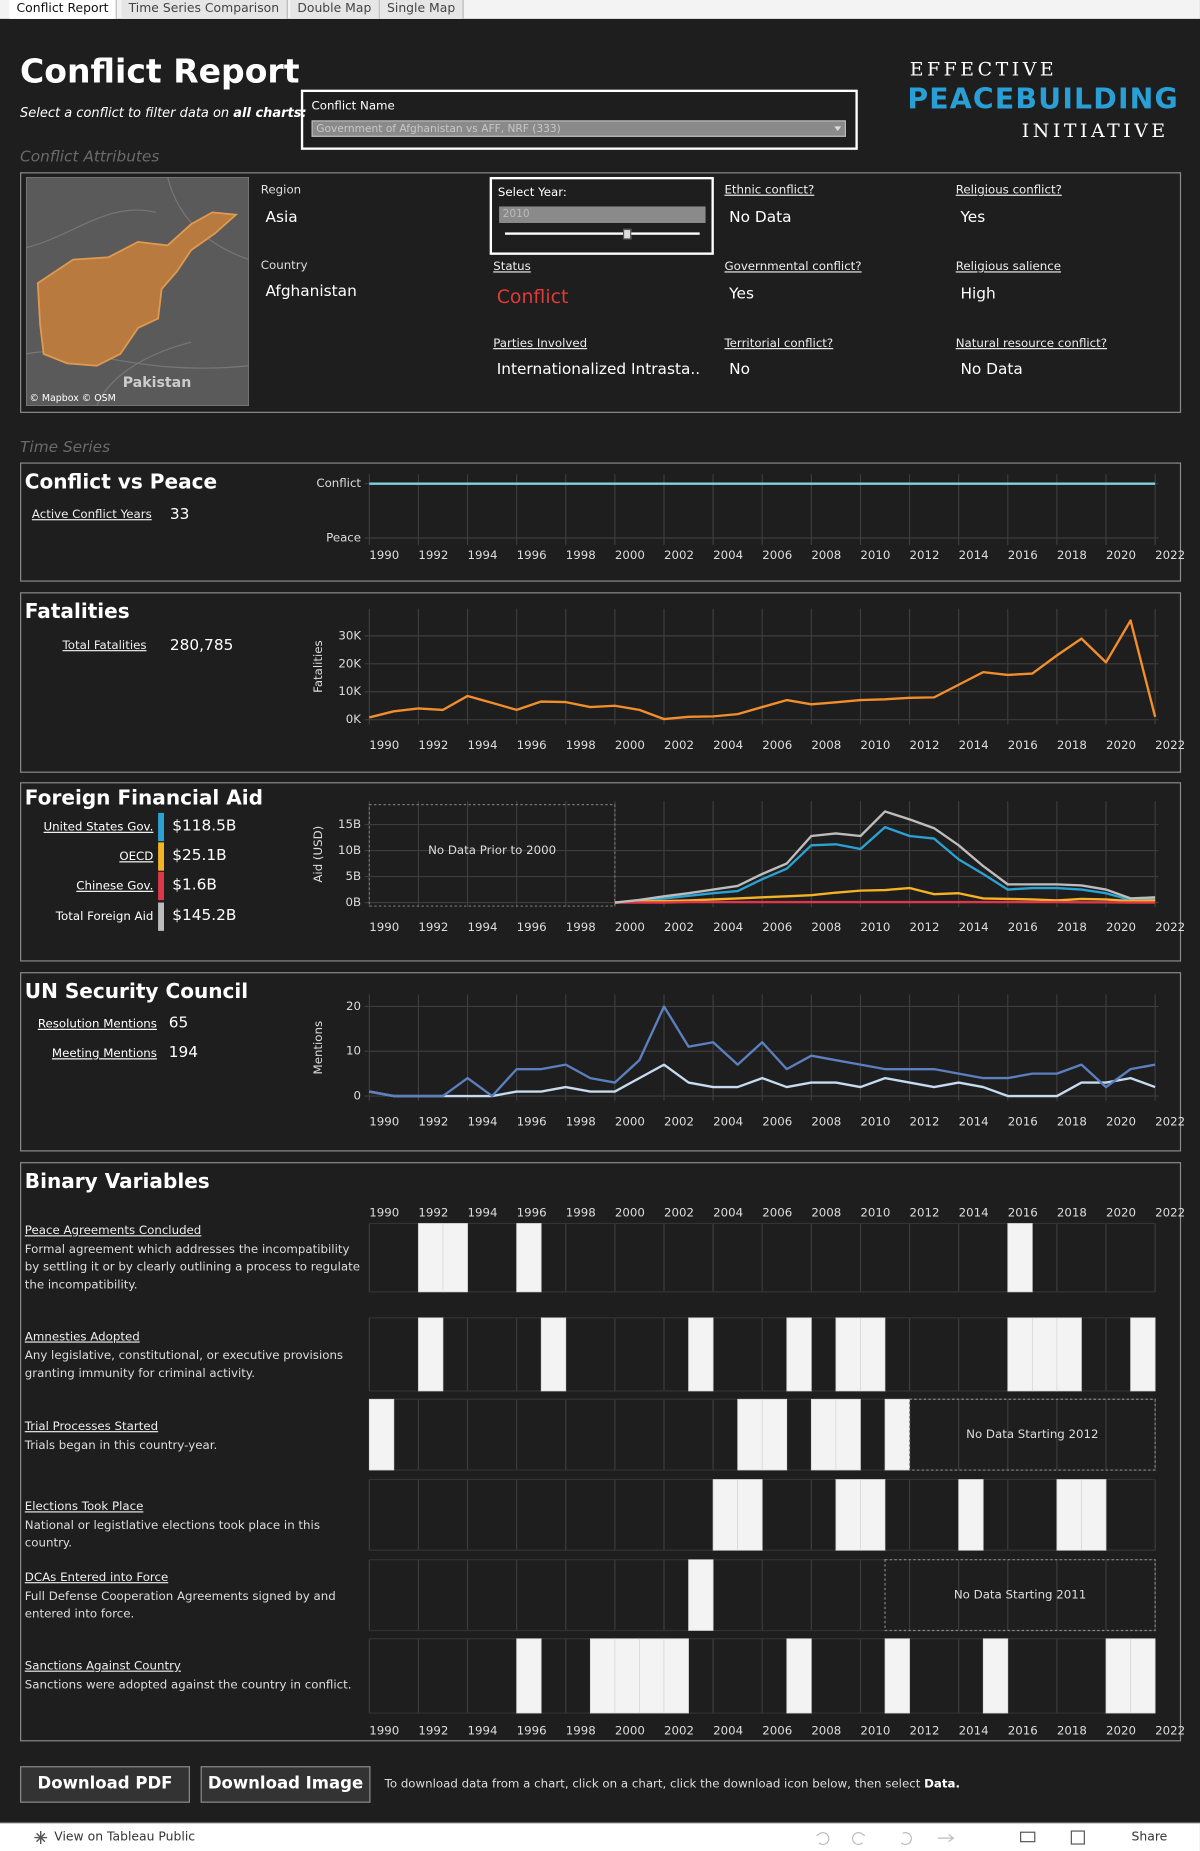 Image resolution: width=1200 pixels, height=1851 pixels. What do you see at coordinates (124, 1837) in the screenshot?
I see `tableau-link: View on Tableau Public` at bounding box center [124, 1837].